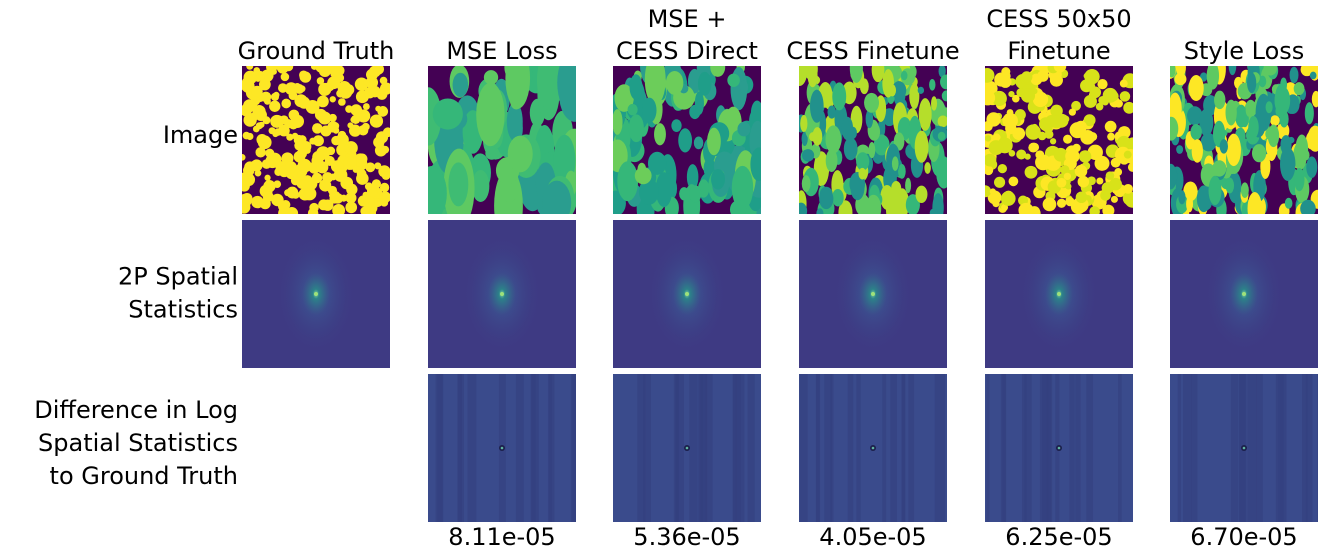 This screenshot has height=556, width=1325. I want to click on column-title: CESS Direct, so click(687, 51).